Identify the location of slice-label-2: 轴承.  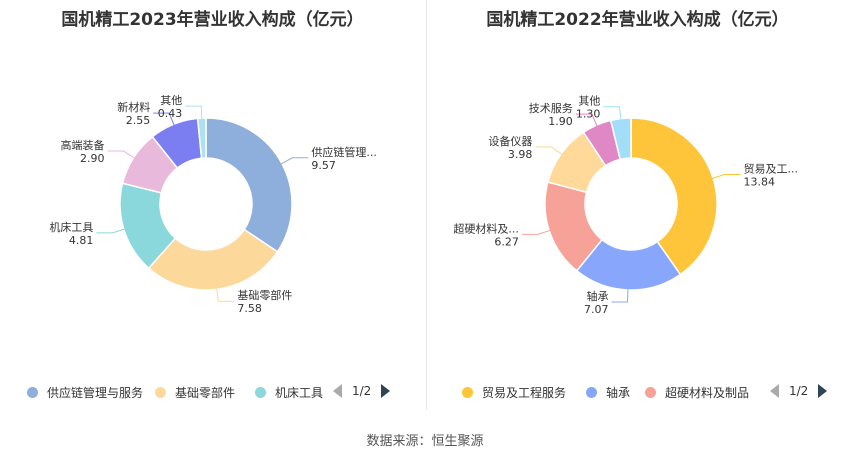
(598, 296).